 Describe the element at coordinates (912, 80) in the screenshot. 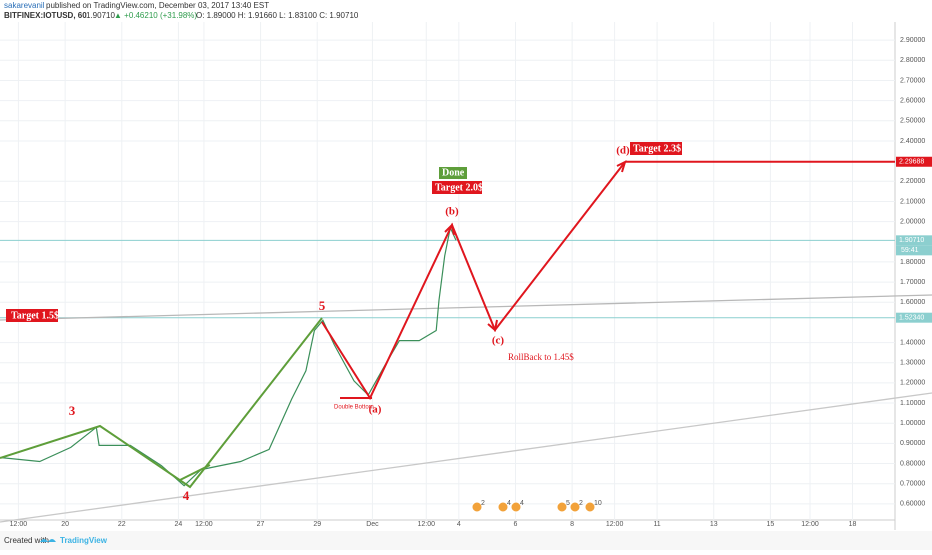

I see `y-tick-label: 2.70000` at that location.